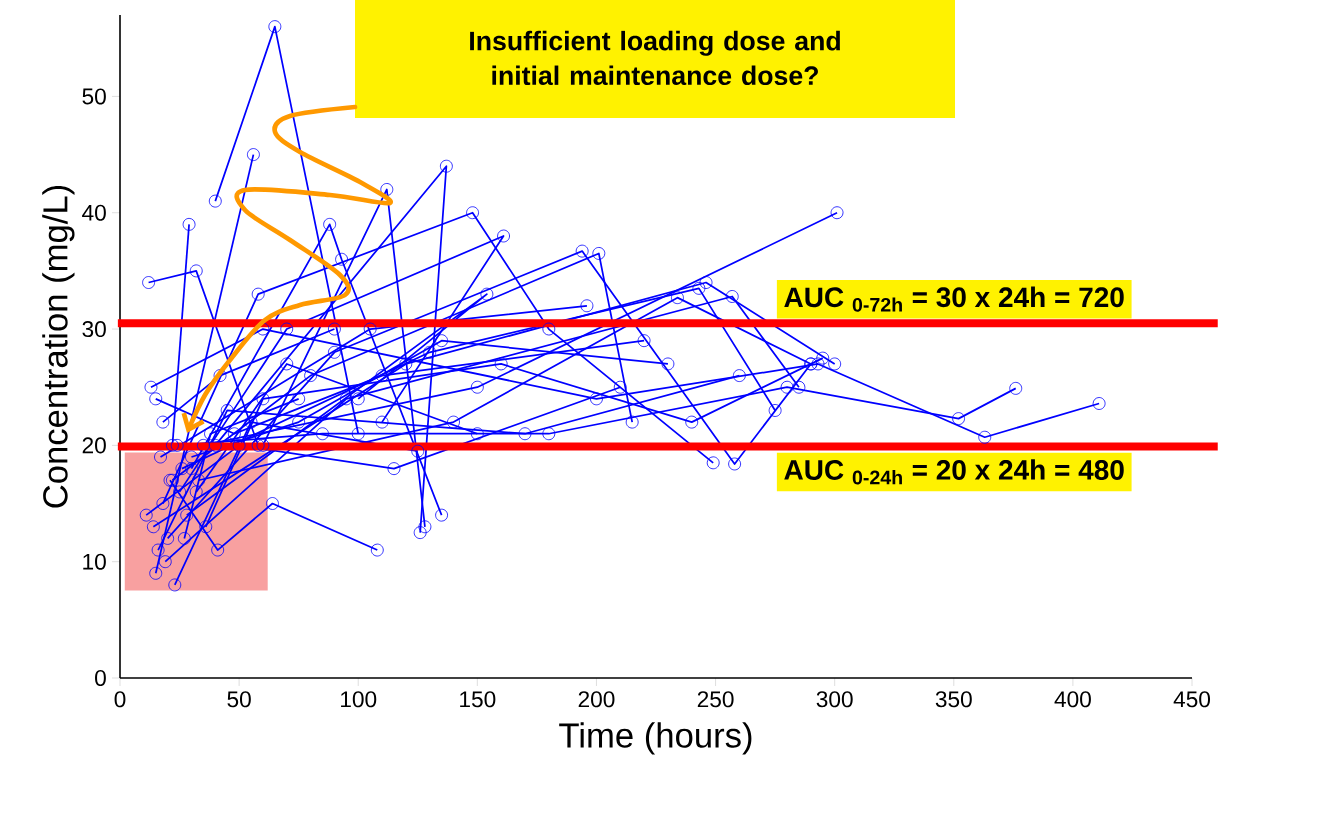  What do you see at coordinates (94, 96) in the screenshot?
I see `y-tick-label: 50` at bounding box center [94, 96].